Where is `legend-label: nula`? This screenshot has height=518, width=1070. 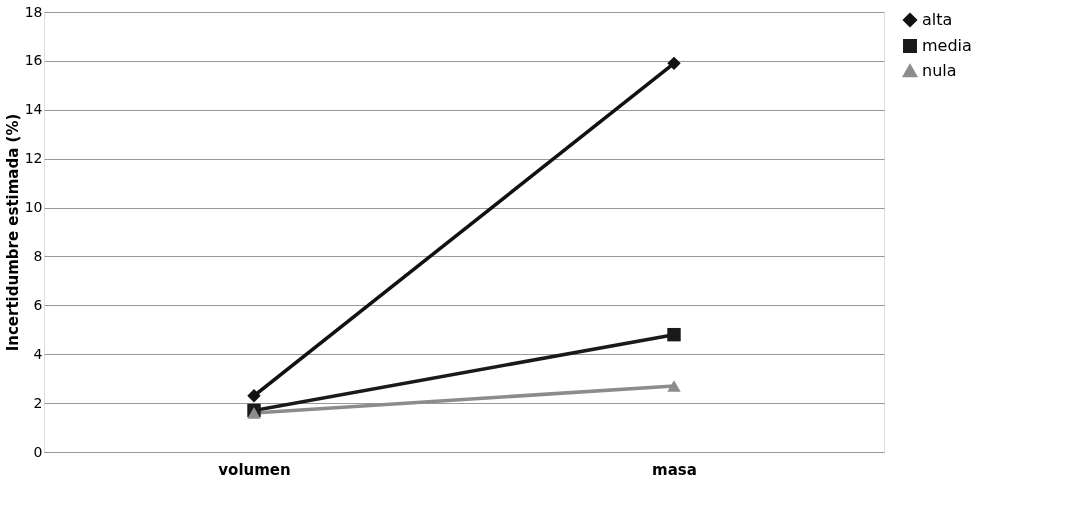
legend-label: nula is located at coordinates (939, 70).